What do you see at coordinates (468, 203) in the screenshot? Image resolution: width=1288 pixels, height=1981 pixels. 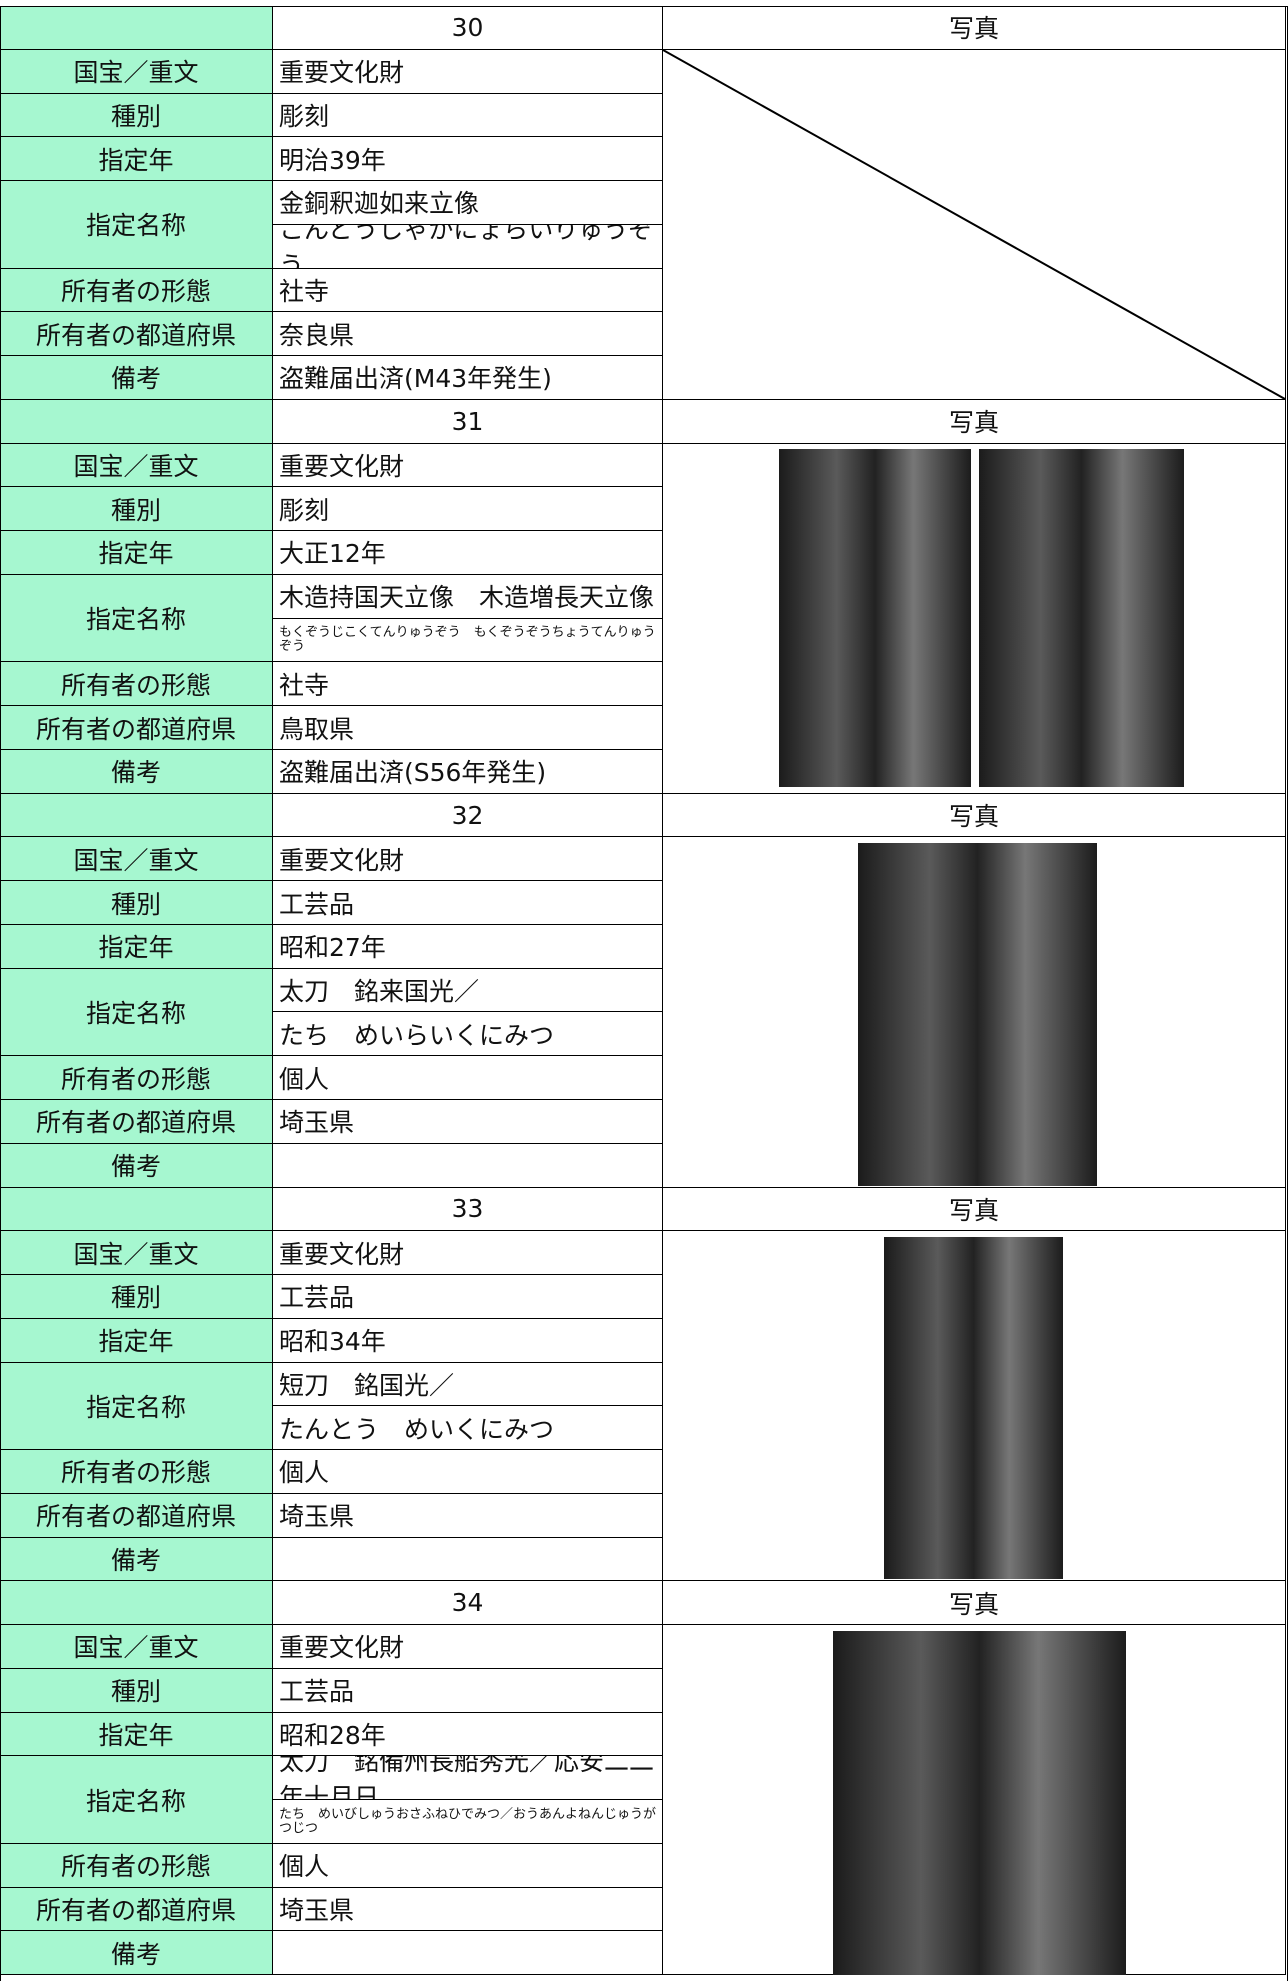 I see `field-value: 金銅釈迦如来立像` at bounding box center [468, 203].